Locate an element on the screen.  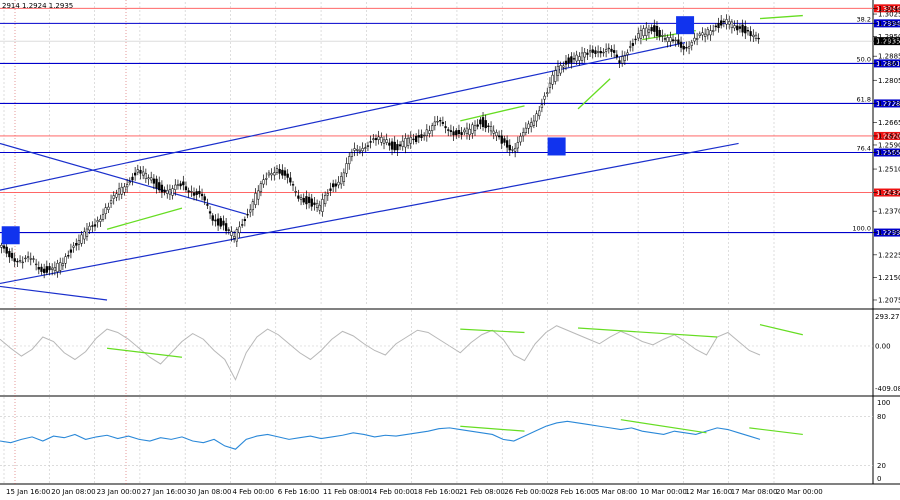
last-price-tag-label: 1.2935 is located at coordinates (888, 42).